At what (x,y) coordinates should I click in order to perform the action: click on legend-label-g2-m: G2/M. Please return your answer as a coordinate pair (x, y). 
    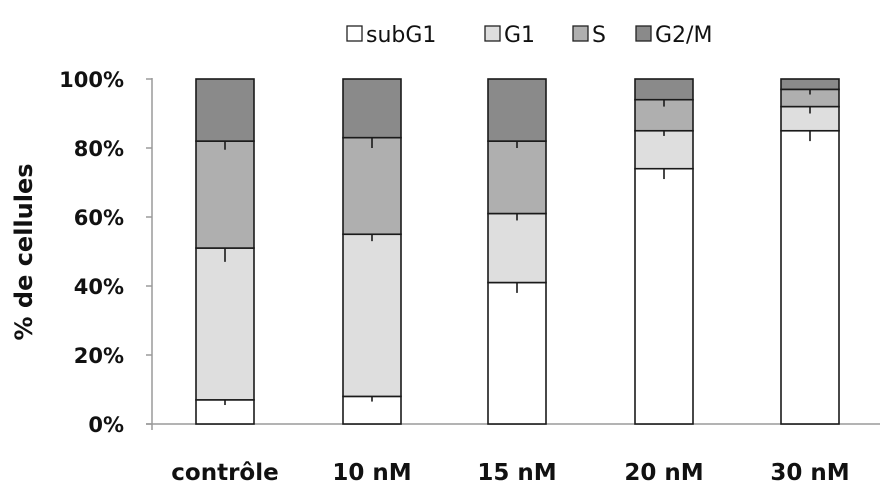
    Looking at the image, I should click on (683, 35).